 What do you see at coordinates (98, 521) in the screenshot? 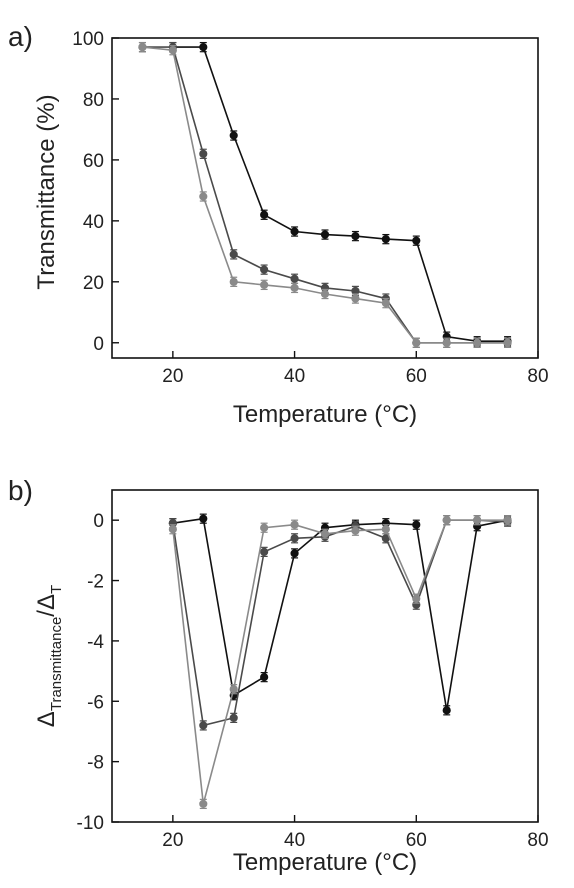
I see `panel-b-y-tick-label: 0` at bounding box center [98, 521].